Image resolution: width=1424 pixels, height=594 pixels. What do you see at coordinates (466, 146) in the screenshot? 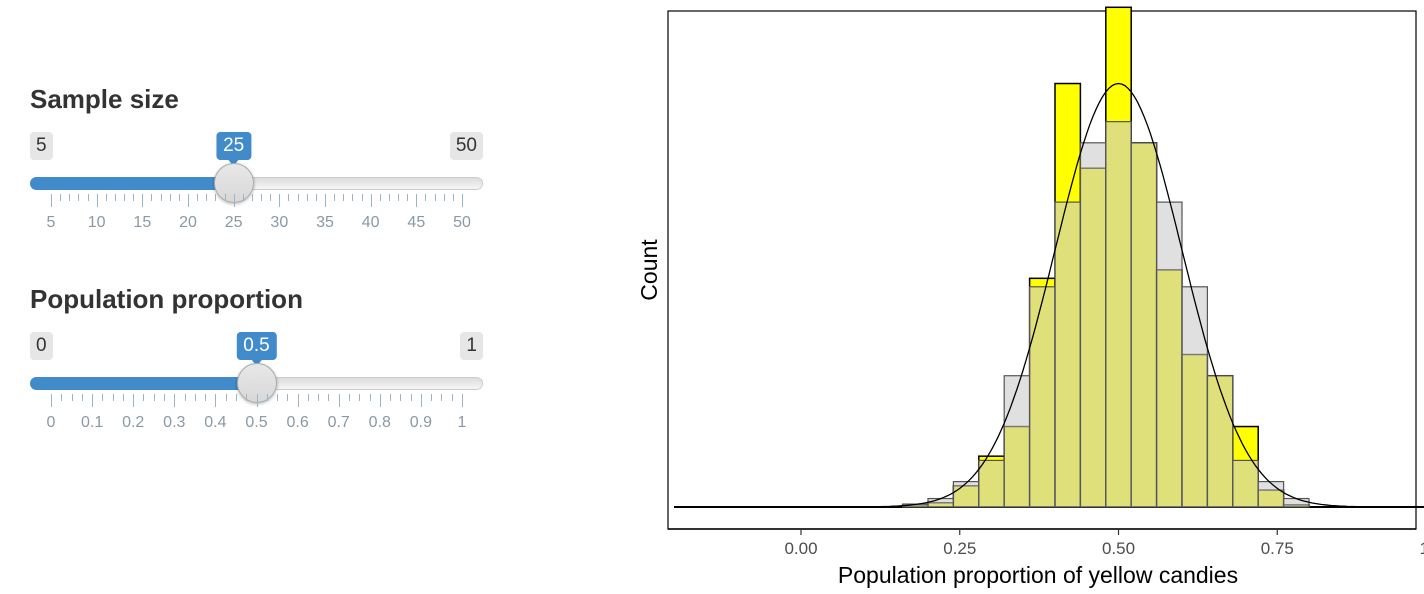
I see `sample-size-max: 50` at bounding box center [466, 146].